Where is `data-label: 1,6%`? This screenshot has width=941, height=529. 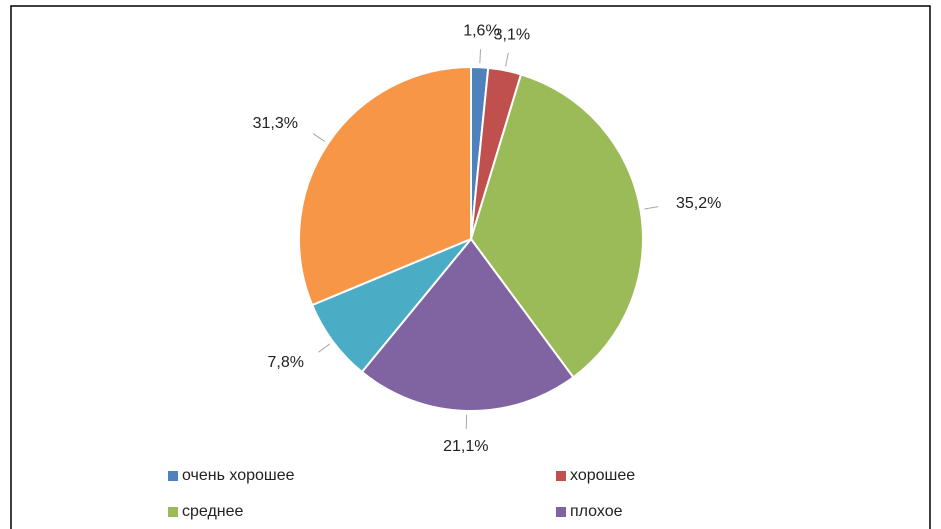
data-label: 1,6% is located at coordinates (481, 30).